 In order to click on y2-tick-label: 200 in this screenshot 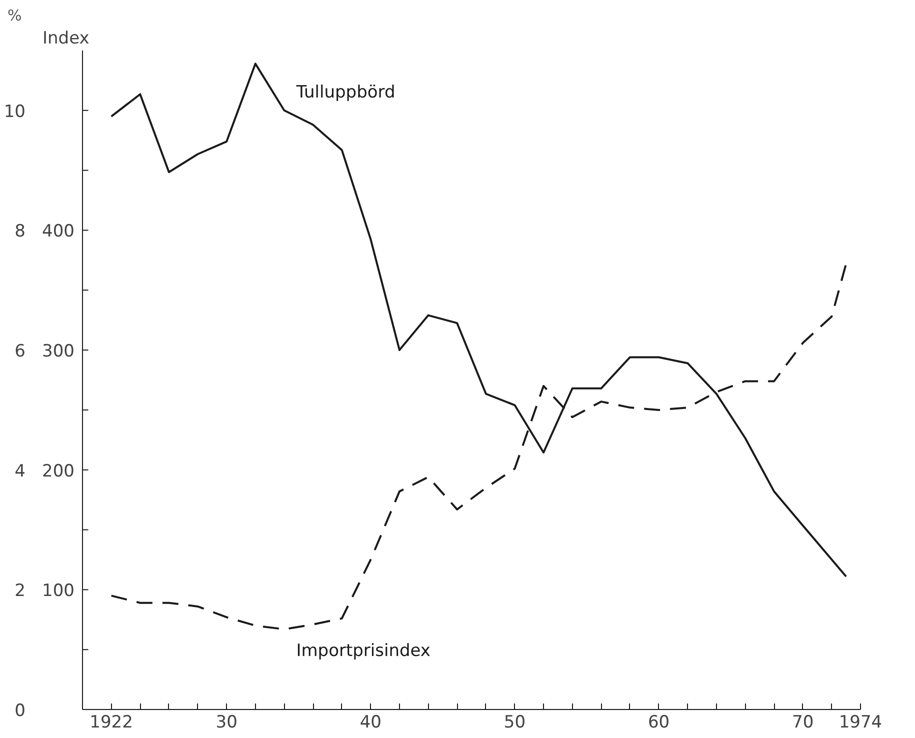, I will do `click(58, 471)`.